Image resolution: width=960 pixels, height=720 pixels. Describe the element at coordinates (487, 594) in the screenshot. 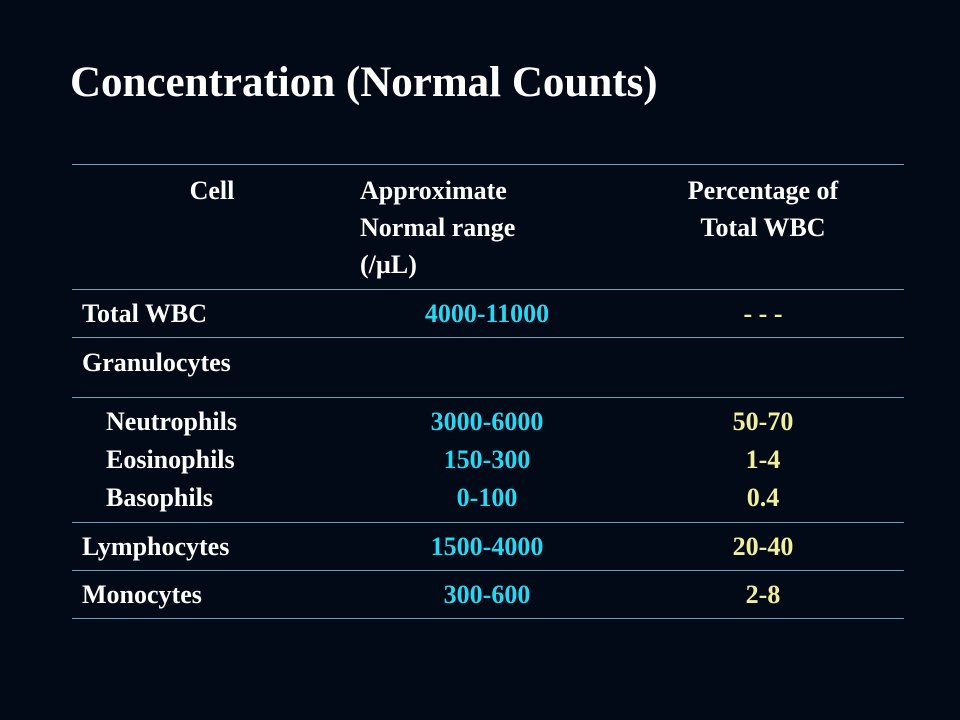

I see `row-range-monocytes: 300-600` at that location.